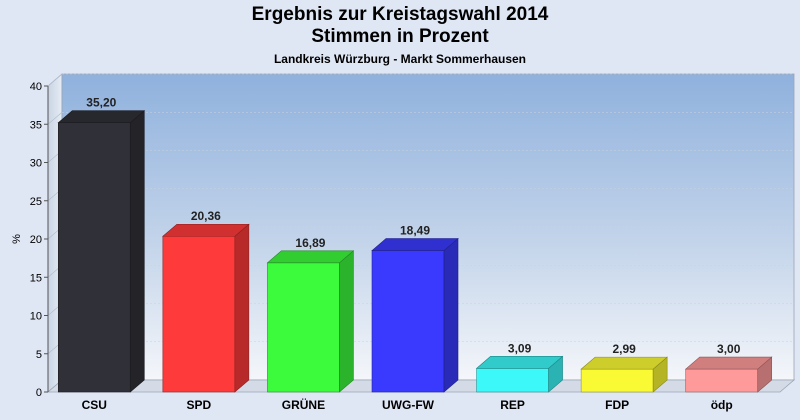  Describe the element at coordinates (400, 14) in the screenshot. I see `chart-title: Ergebnis zur Kreistagswahl 2014` at that location.